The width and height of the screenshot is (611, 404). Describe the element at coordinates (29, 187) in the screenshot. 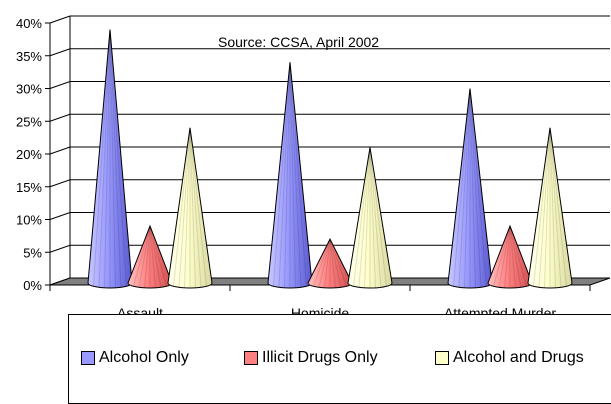

I see `y-tick-label-3: 15%` at that location.